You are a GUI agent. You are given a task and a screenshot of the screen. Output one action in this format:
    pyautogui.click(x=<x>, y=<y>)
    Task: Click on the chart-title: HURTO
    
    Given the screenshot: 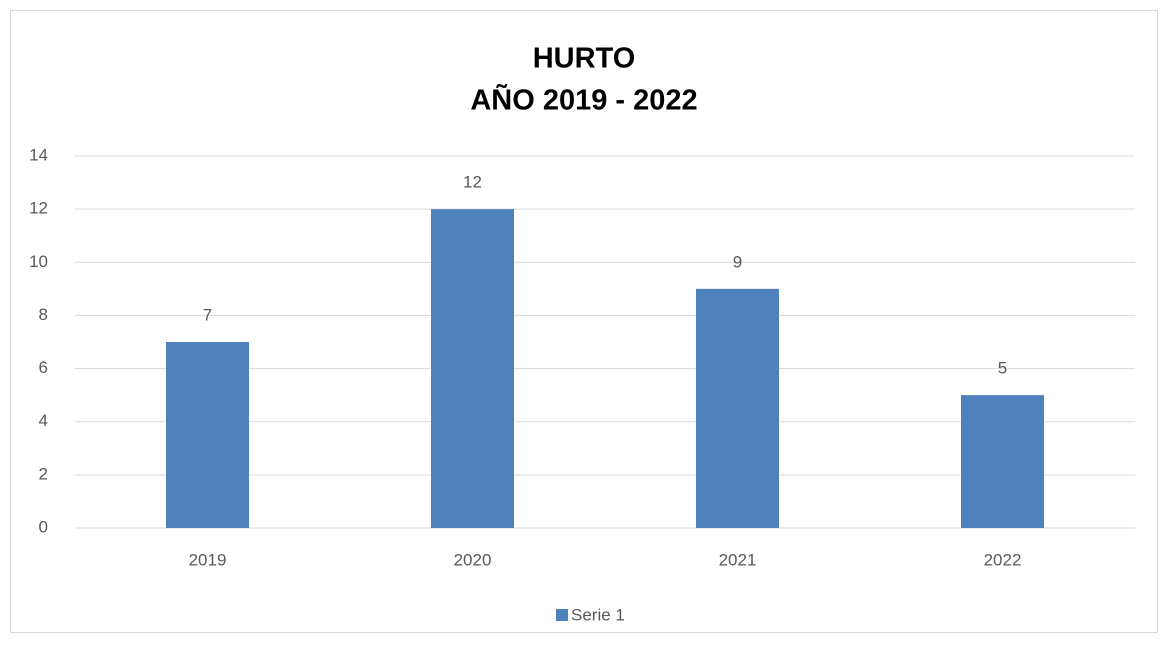 What is the action you would take?
    pyautogui.click(x=584, y=59)
    